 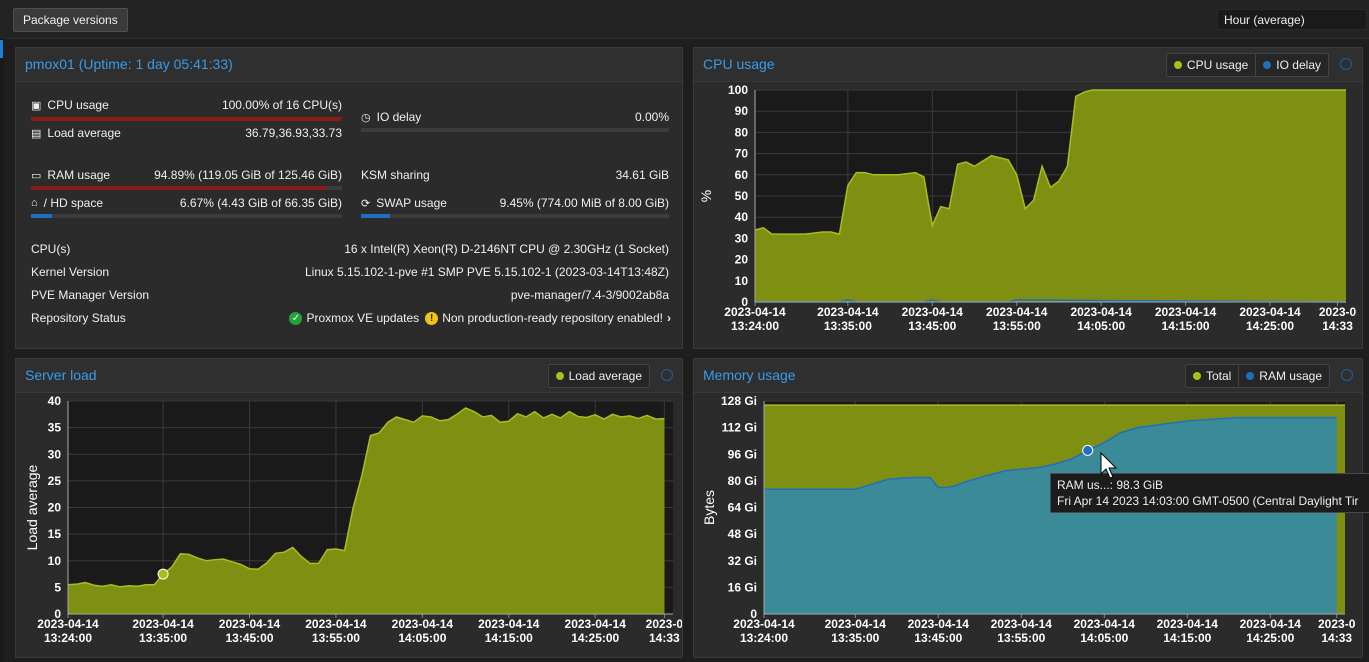 I want to click on hover-point-marker, so click(x=1088, y=450).